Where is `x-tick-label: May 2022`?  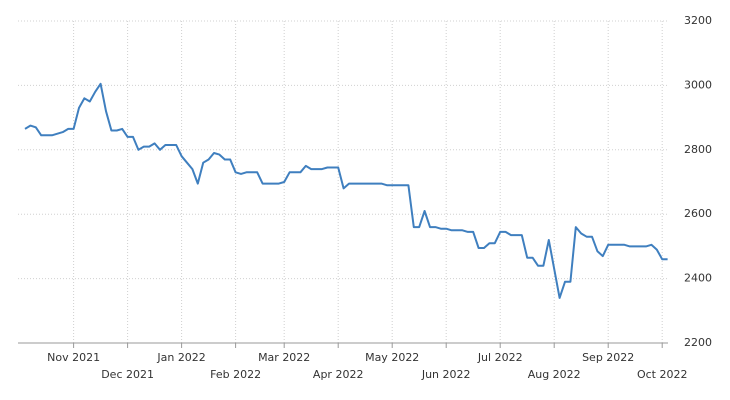 x-tick-label: May 2022 is located at coordinates (392, 357).